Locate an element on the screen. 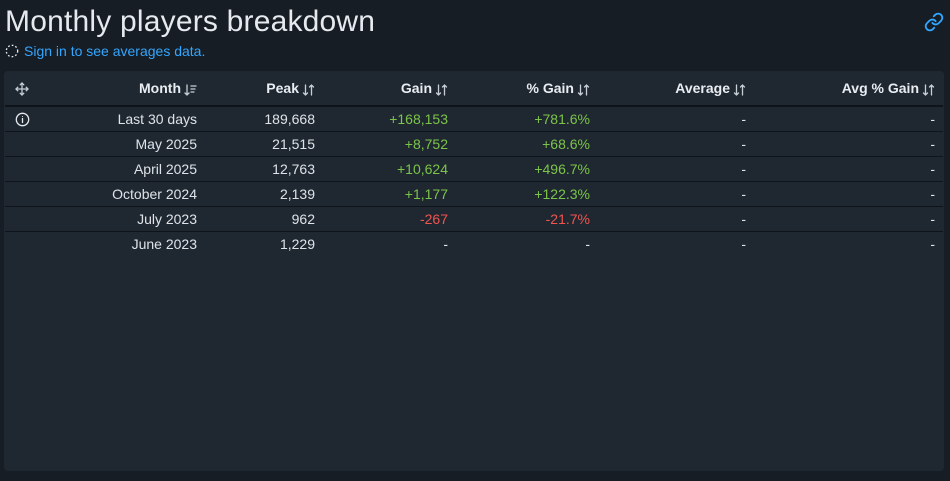 The width and height of the screenshot is (950, 481). month-cell: July 2023 is located at coordinates (118, 219).